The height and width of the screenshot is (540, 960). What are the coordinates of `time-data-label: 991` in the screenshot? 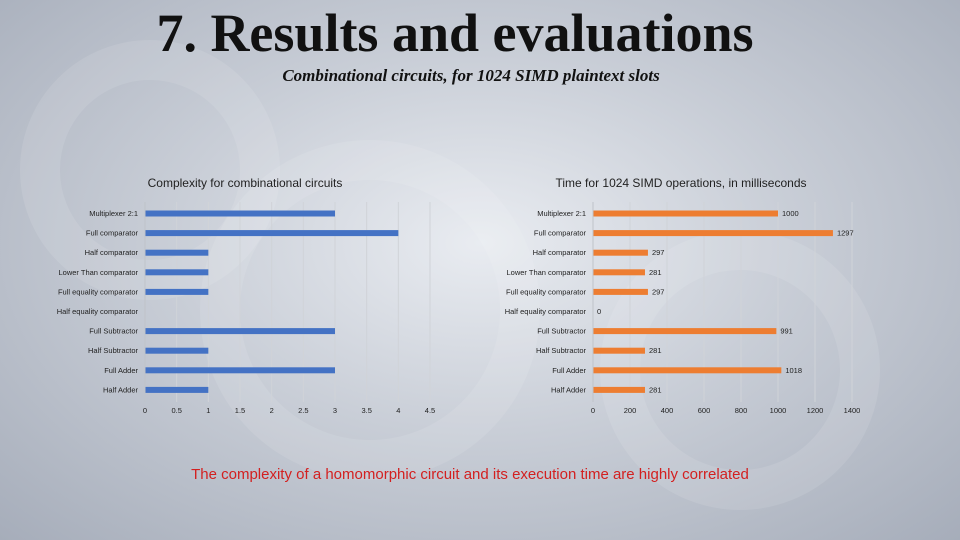 It's located at (786, 331).